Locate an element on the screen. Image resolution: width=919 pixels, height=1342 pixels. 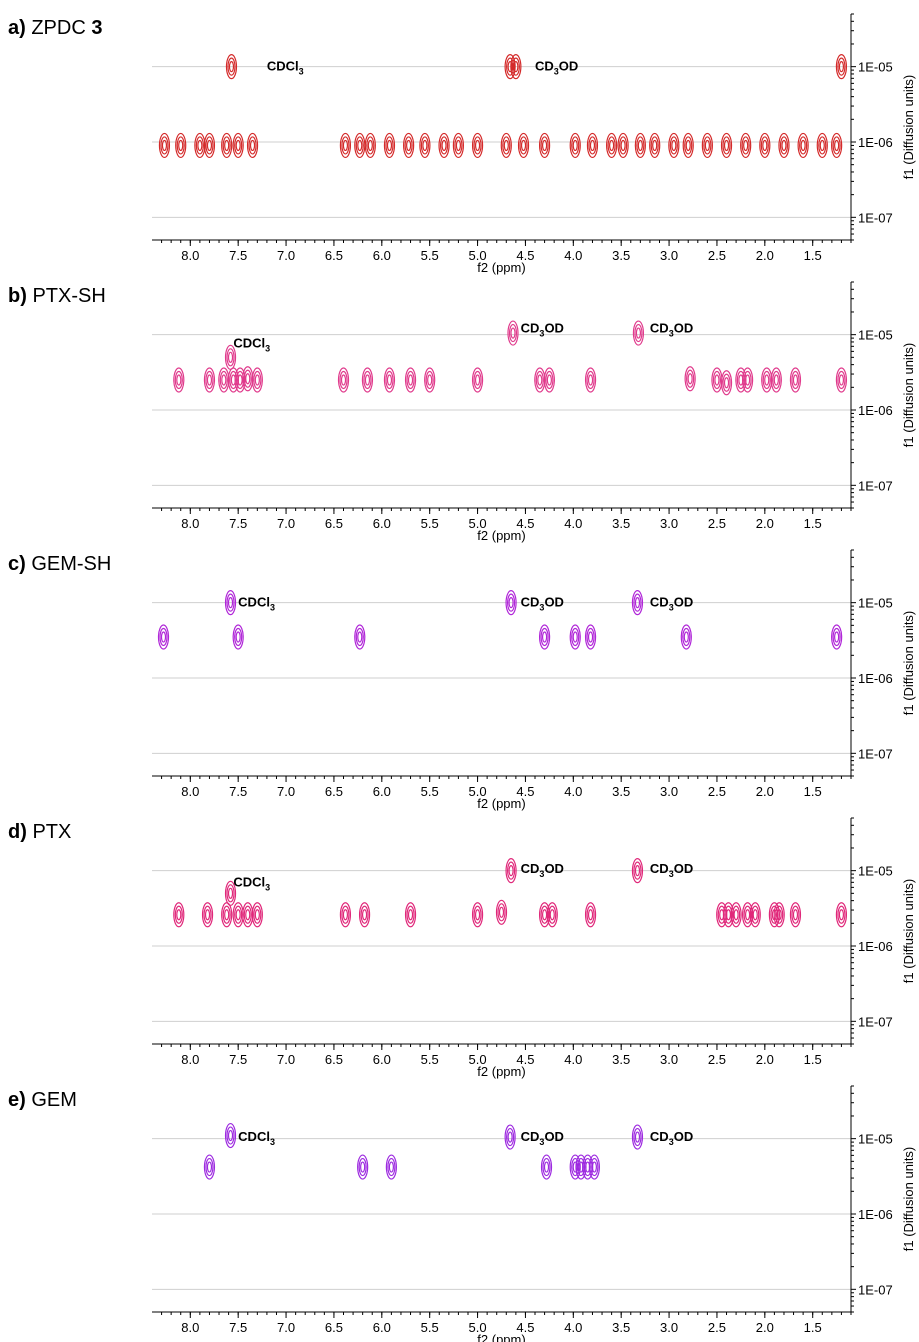
panel-title: d) PTX is located at coordinates (39, 832).